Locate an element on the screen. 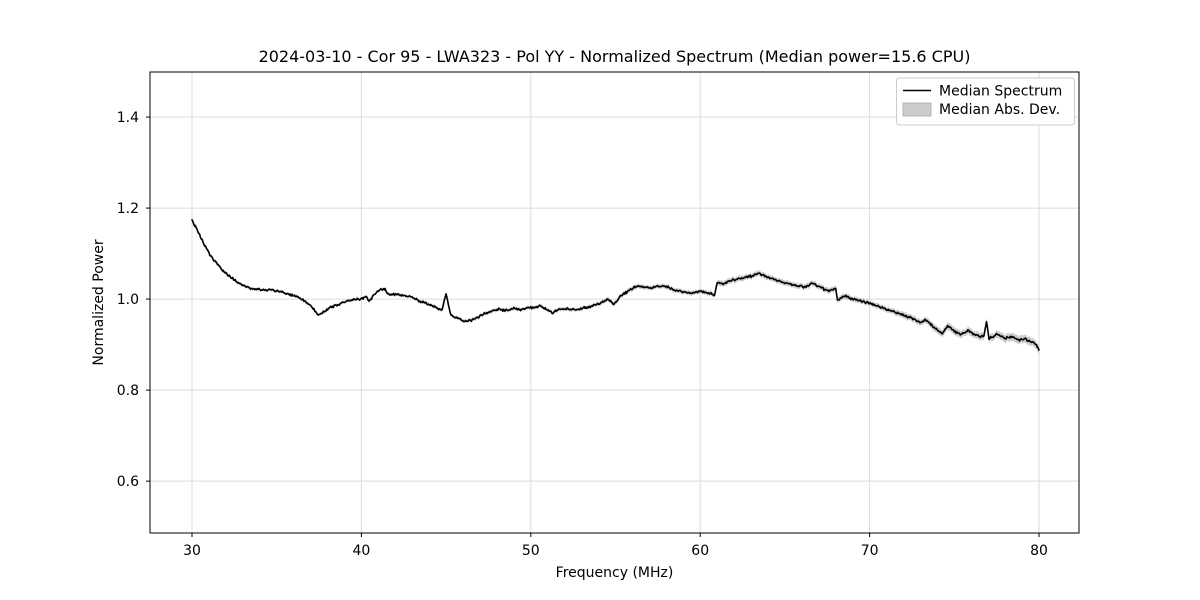  legend: Median Spectrum Median Abs. Dev. is located at coordinates (985, 101).